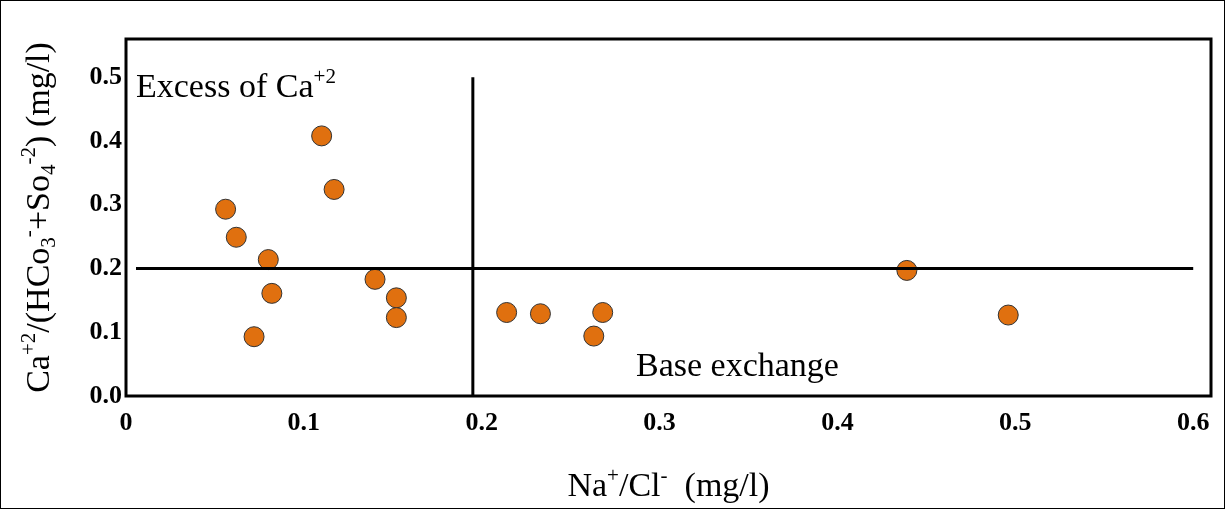  I want to click on y-tick-label: 0.2, so click(105, 267).